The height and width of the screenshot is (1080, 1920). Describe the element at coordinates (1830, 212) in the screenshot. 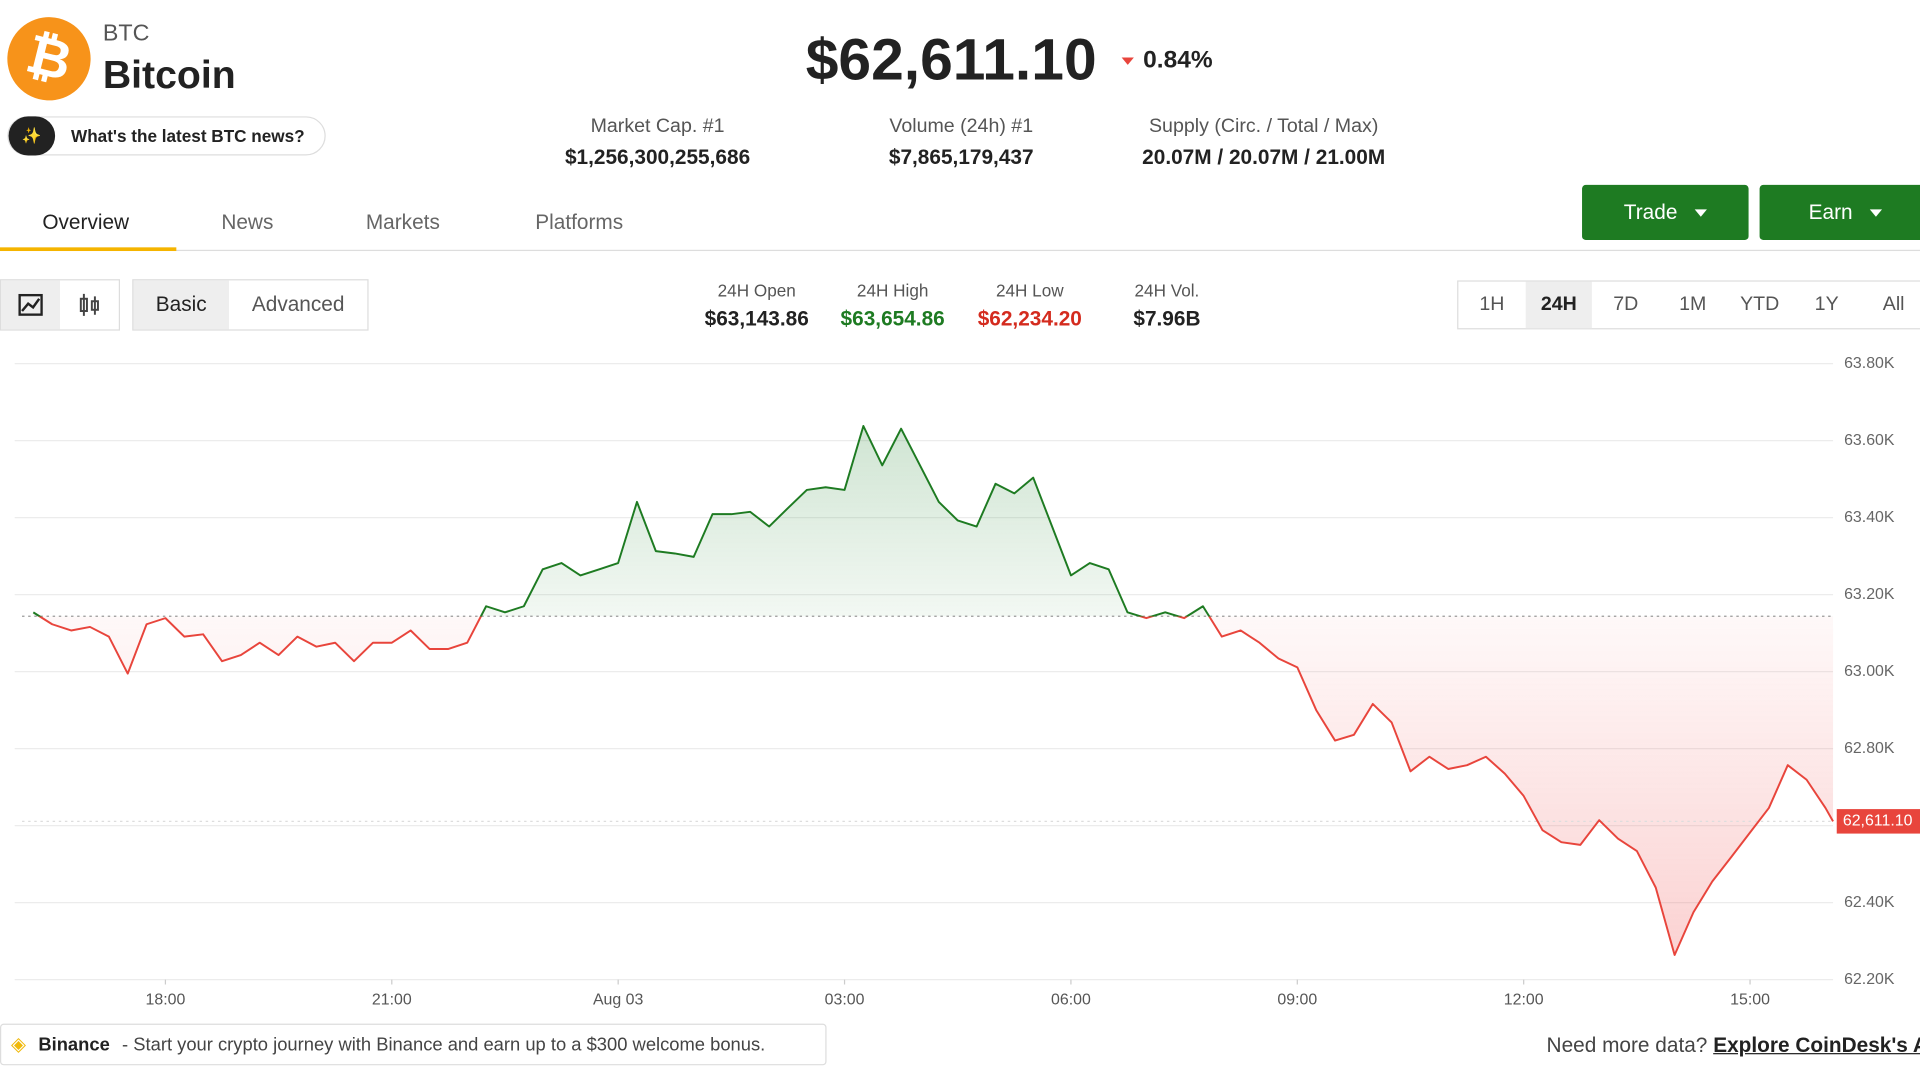

I see `button-label: Earn` at that location.